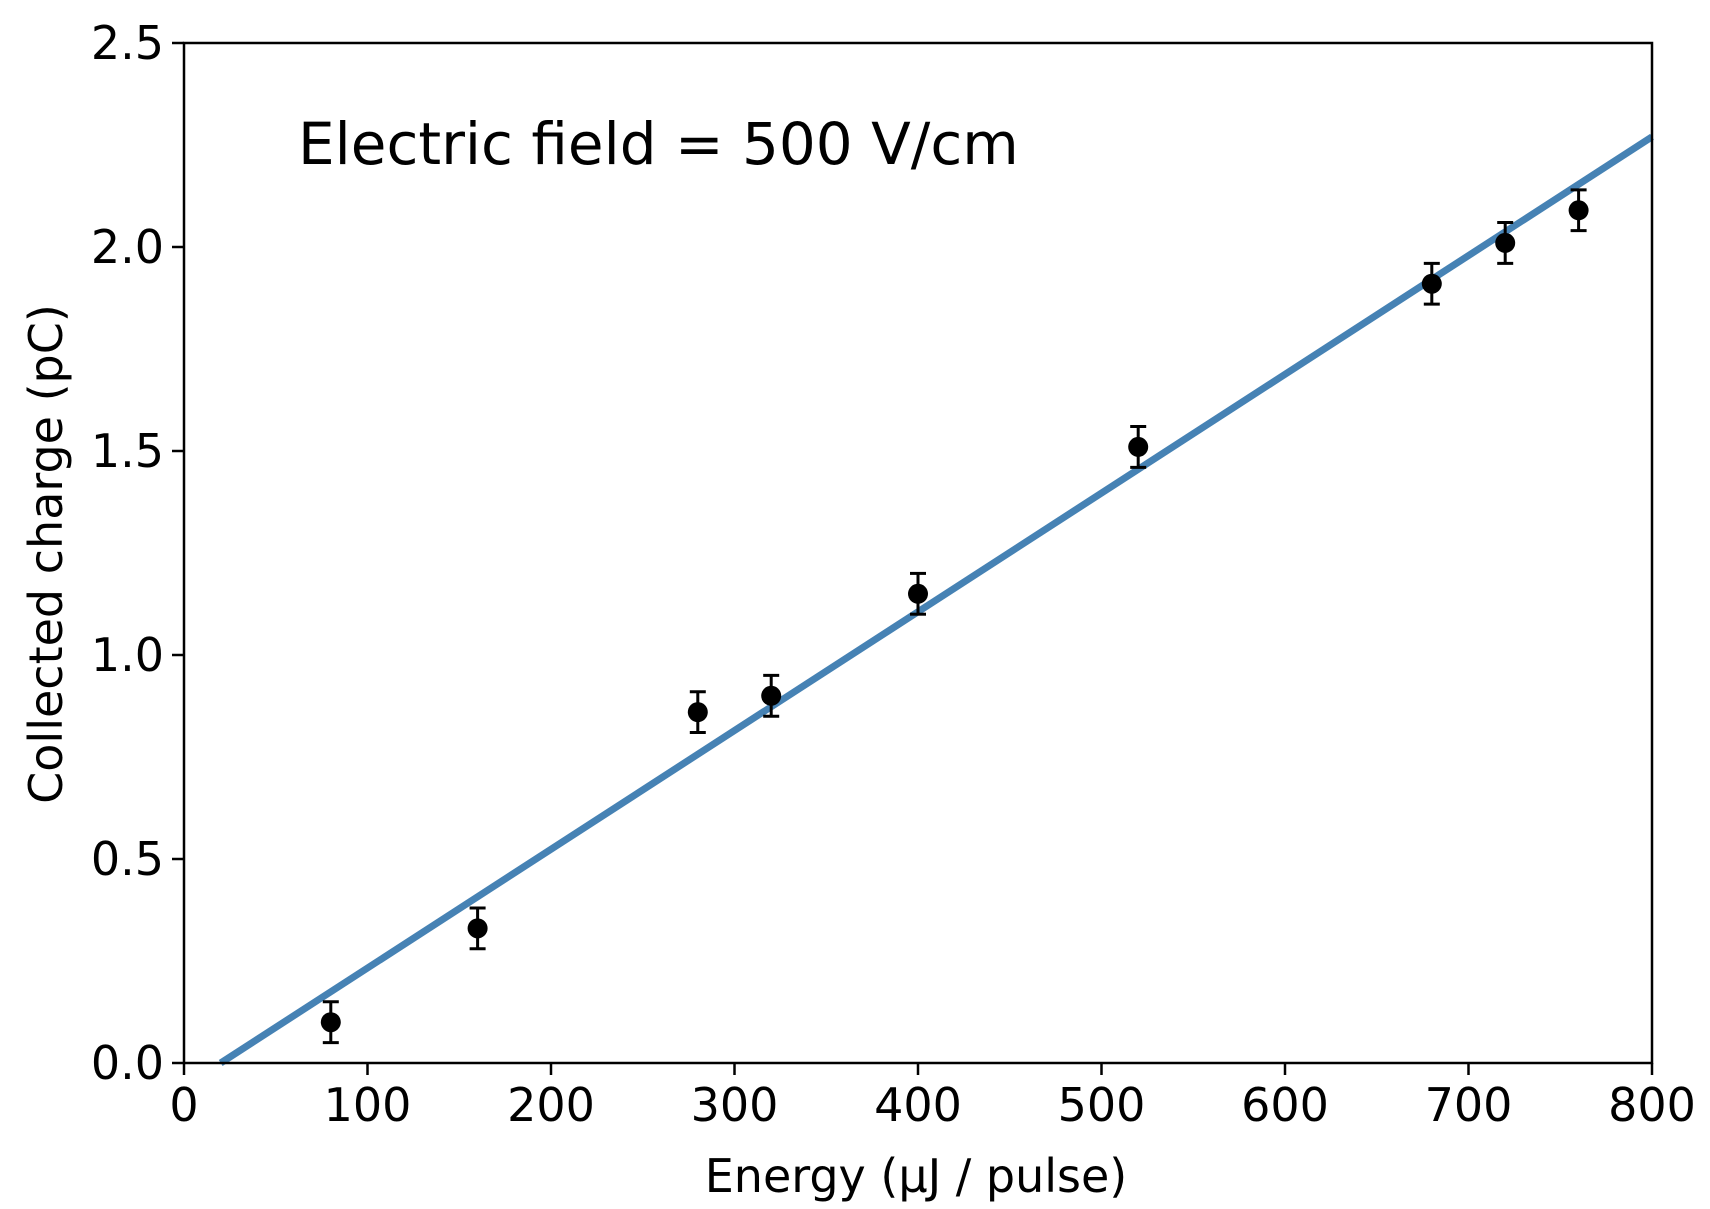 The image size is (1710, 1209). What do you see at coordinates (658, 144) in the screenshot?
I see `annotation-electric-field: Electric field = 500 V/cm` at bounding box center [658, 144].